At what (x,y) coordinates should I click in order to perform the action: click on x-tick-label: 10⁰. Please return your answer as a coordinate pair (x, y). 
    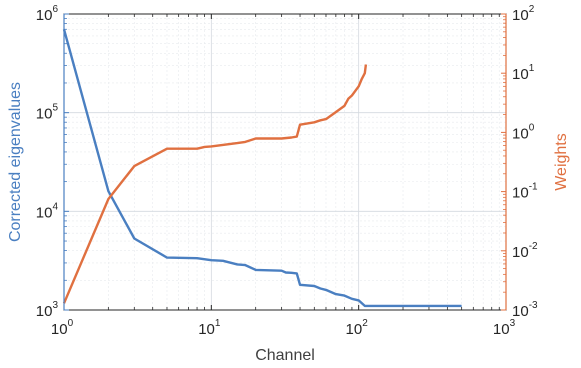
    Looking at the image, I should click on (62, 328).